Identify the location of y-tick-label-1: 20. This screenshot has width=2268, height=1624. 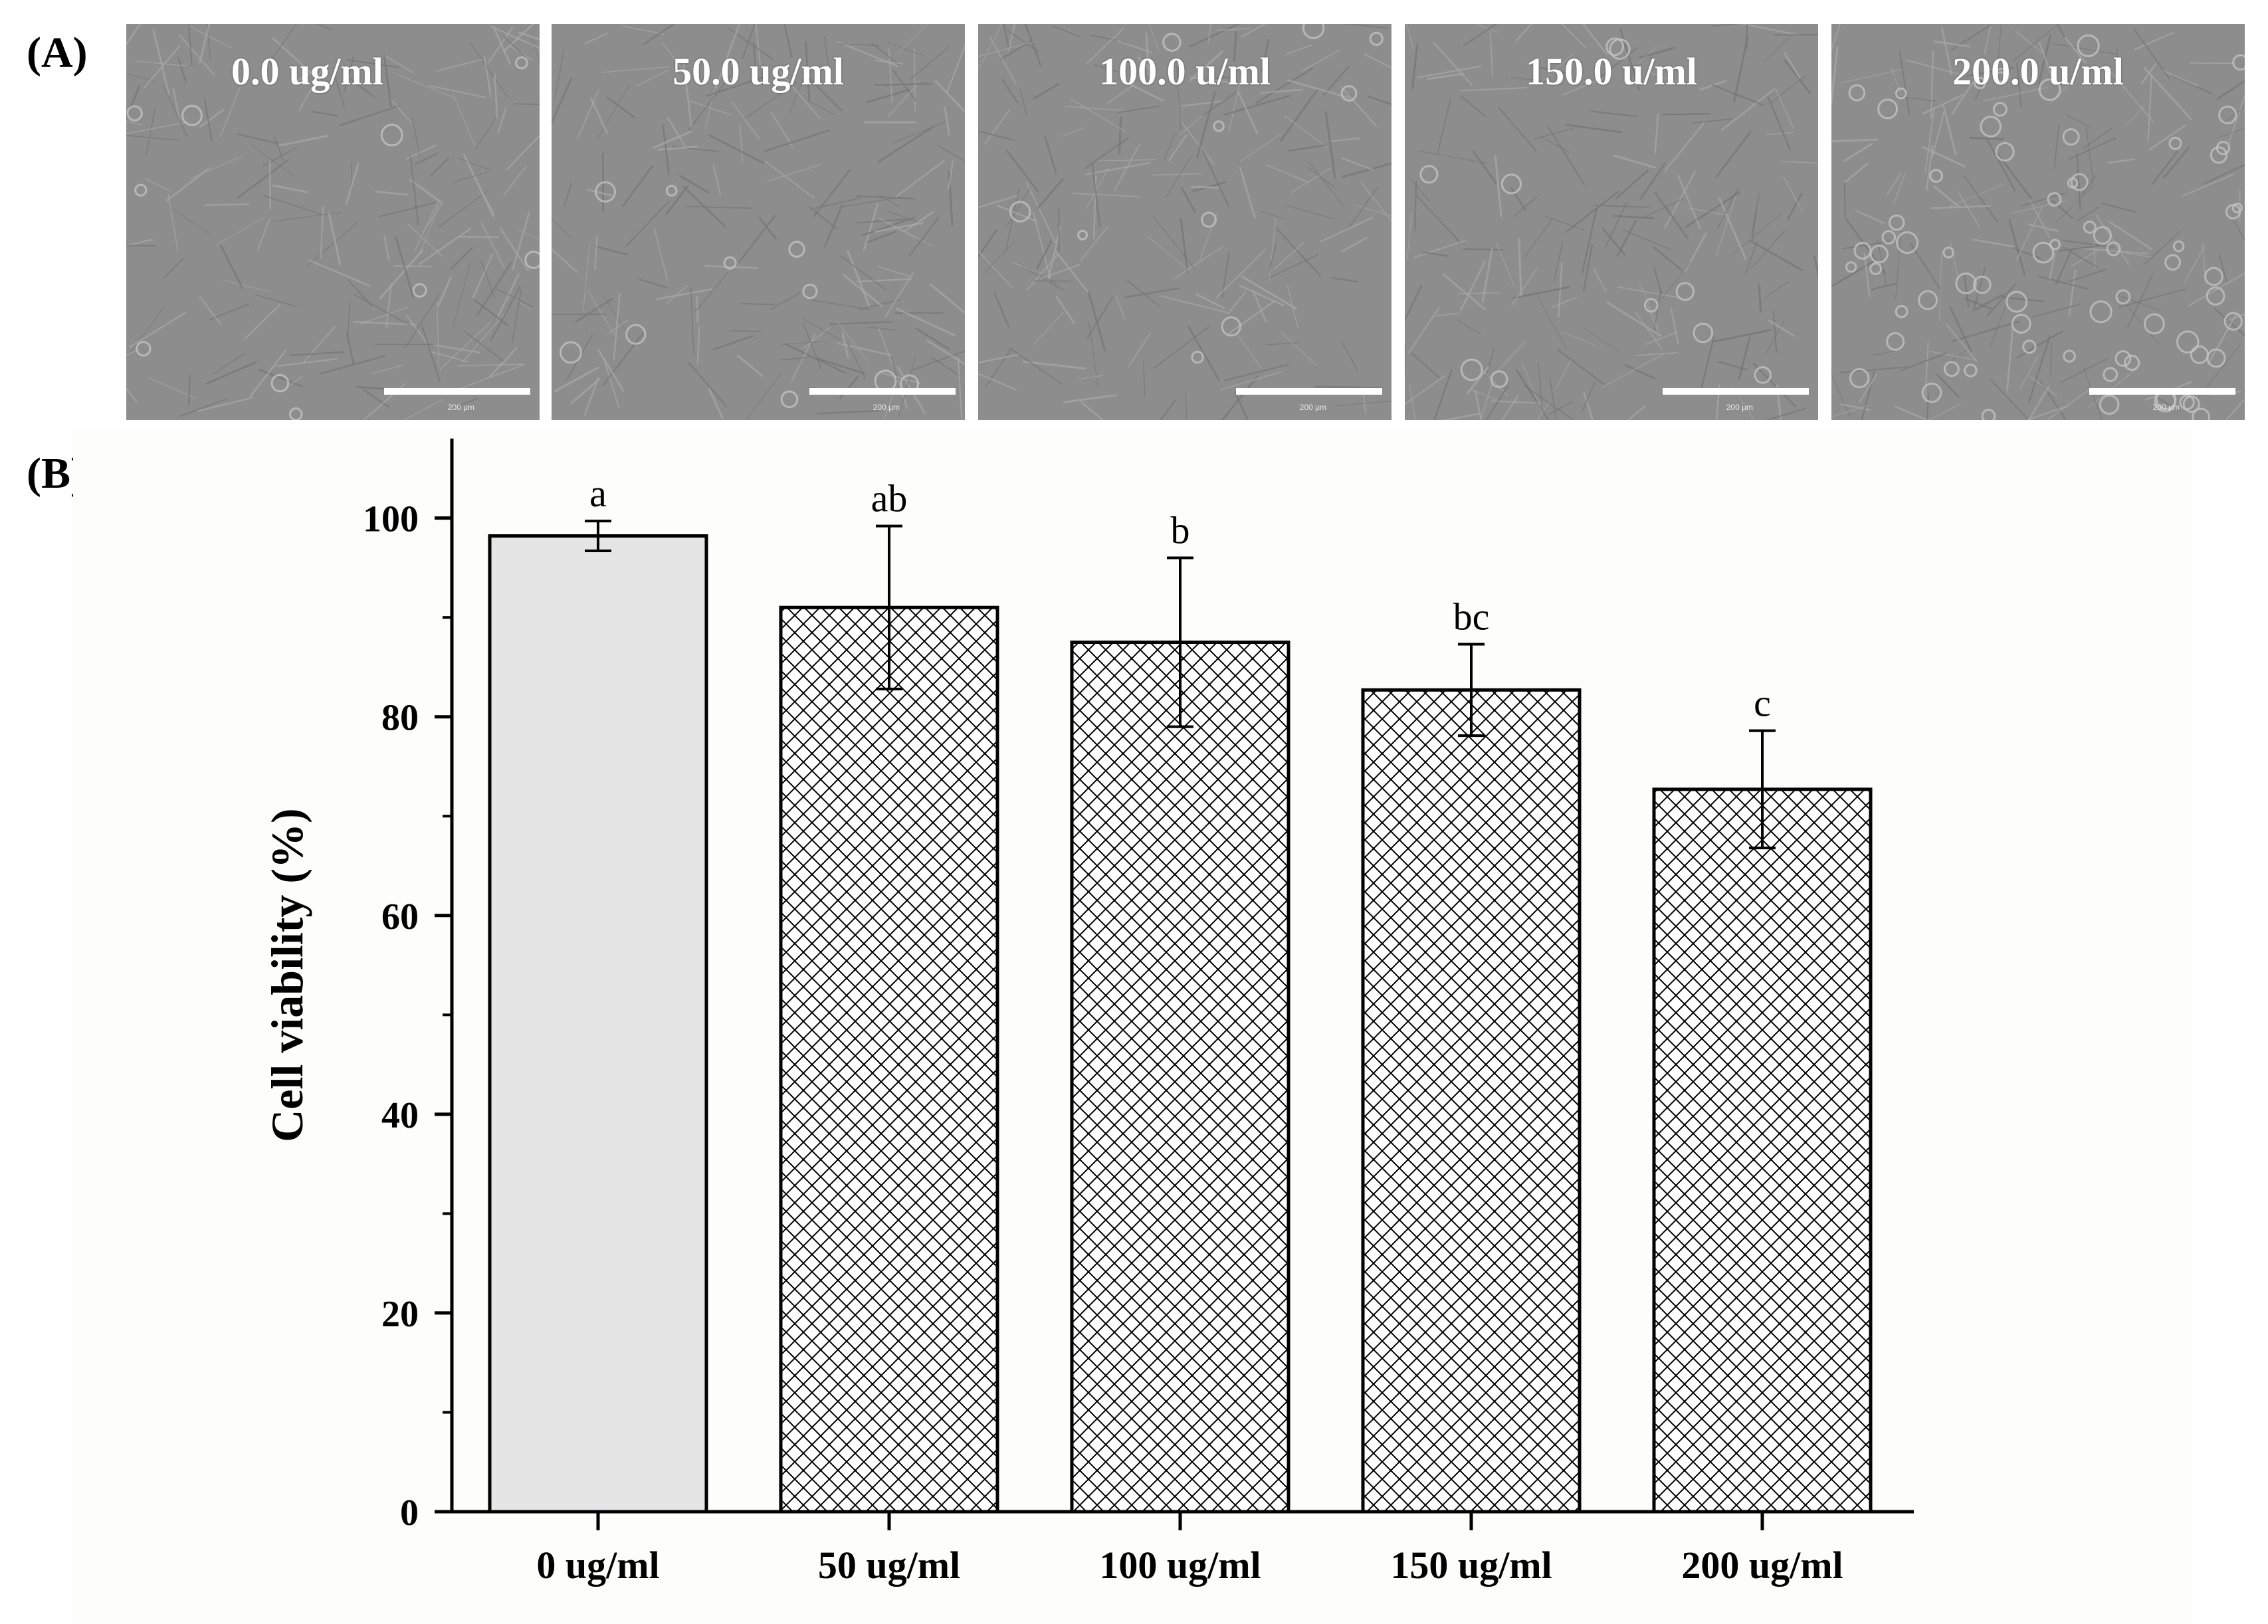
(400, 1314).